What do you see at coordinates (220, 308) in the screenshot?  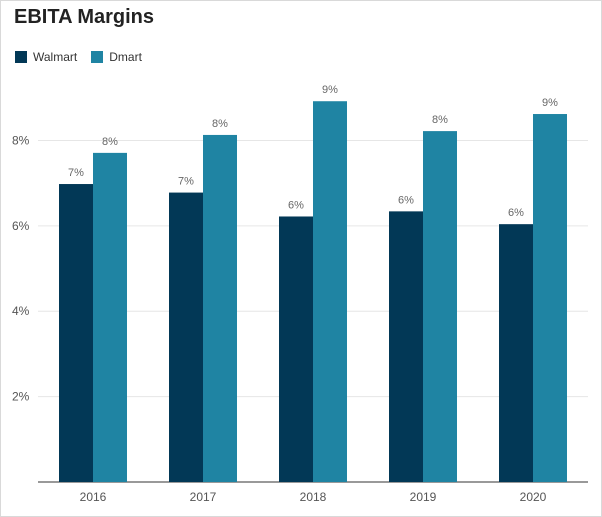 I see `bar-dmart-2017` at bounding box center [220, 308].